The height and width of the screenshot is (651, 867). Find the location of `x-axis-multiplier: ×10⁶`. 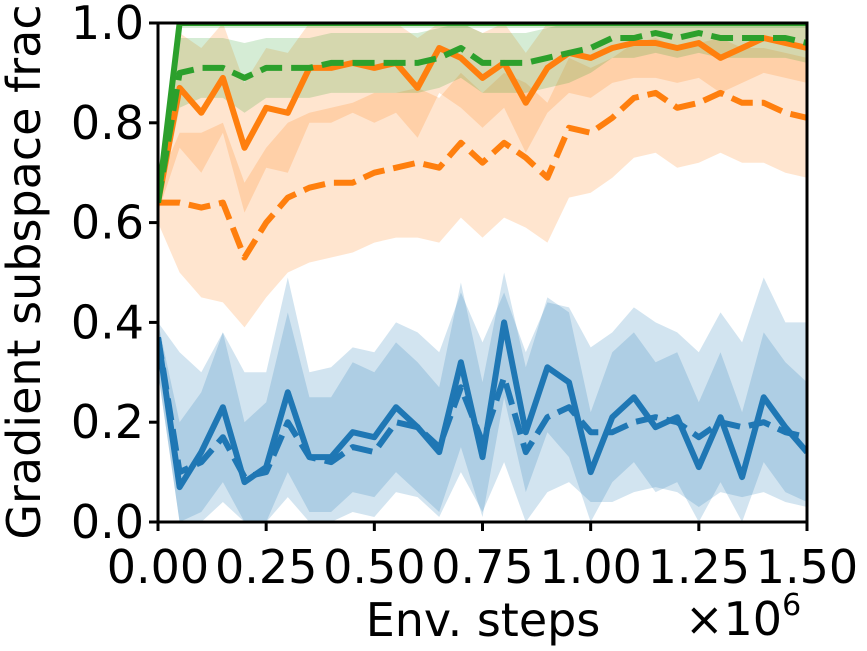

x-axis-multiplier: ×10⁶ is located at coordinates (743, 617).